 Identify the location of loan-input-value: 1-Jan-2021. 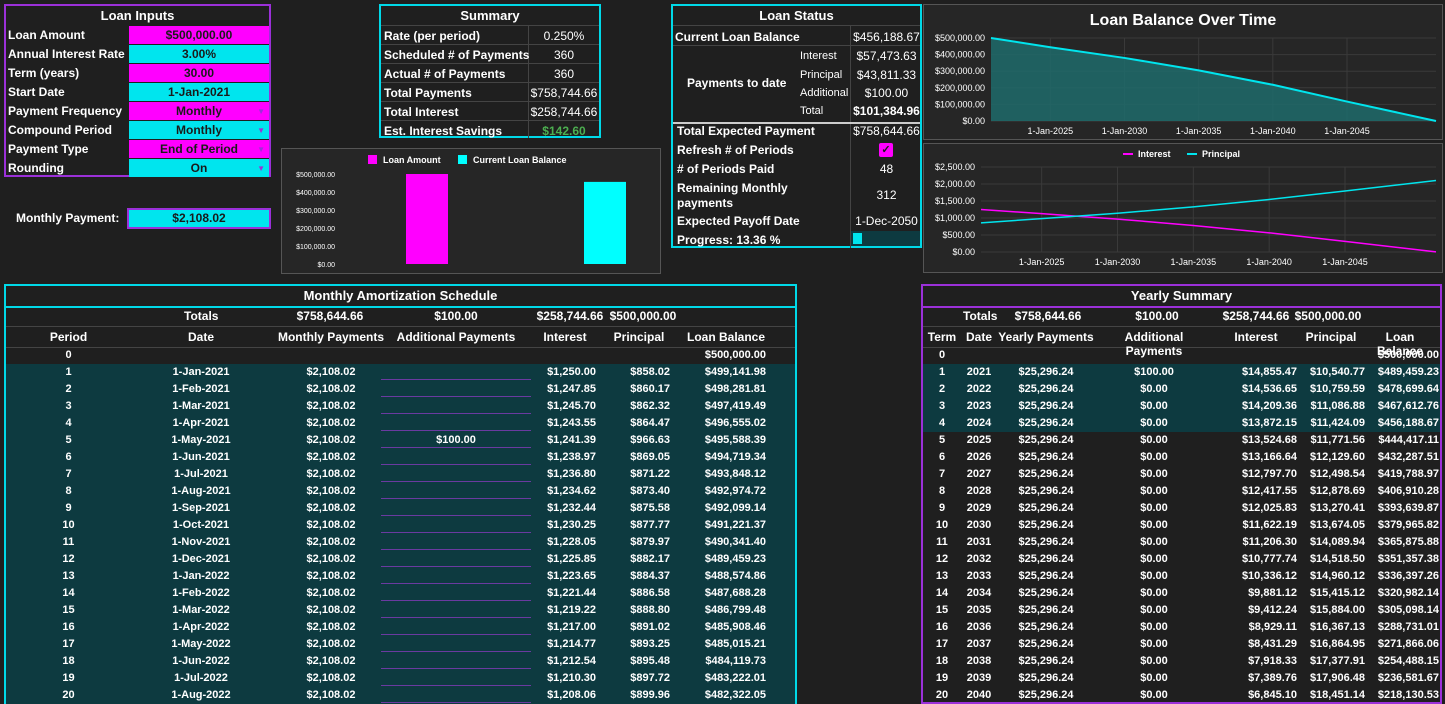
(199, 92).